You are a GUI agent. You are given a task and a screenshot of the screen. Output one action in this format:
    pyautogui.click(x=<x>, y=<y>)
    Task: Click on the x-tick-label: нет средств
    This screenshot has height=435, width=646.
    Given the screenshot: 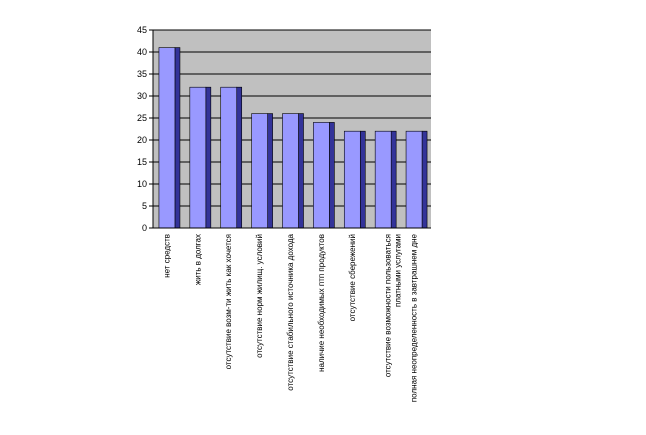 What is the action you would take?
    pyautogui.click(x=166, y=256)
    